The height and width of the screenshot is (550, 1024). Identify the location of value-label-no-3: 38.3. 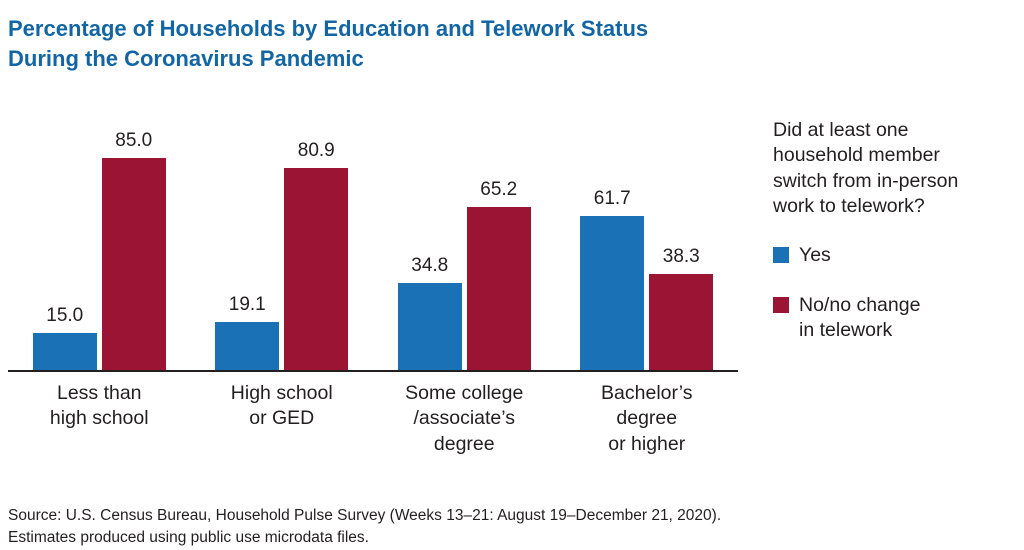
(681, 257).